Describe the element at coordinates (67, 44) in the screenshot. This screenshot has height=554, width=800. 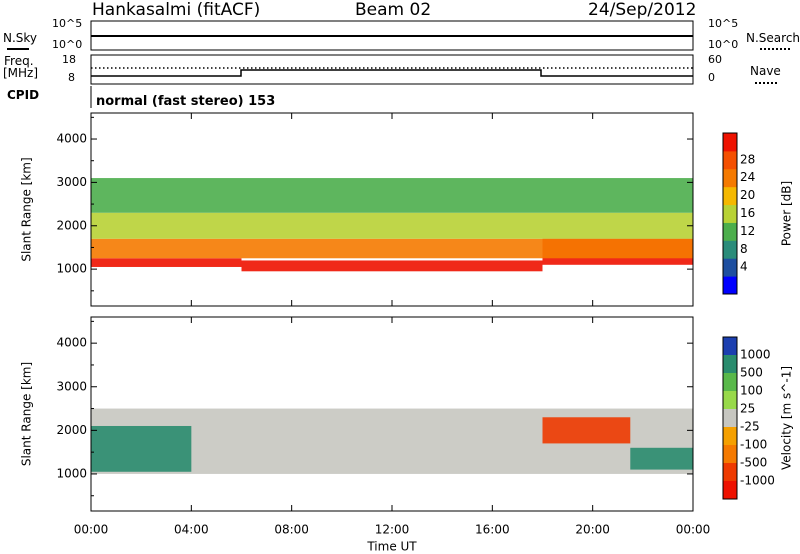
I see `noise-left-tick-low: 10^0` at that location.